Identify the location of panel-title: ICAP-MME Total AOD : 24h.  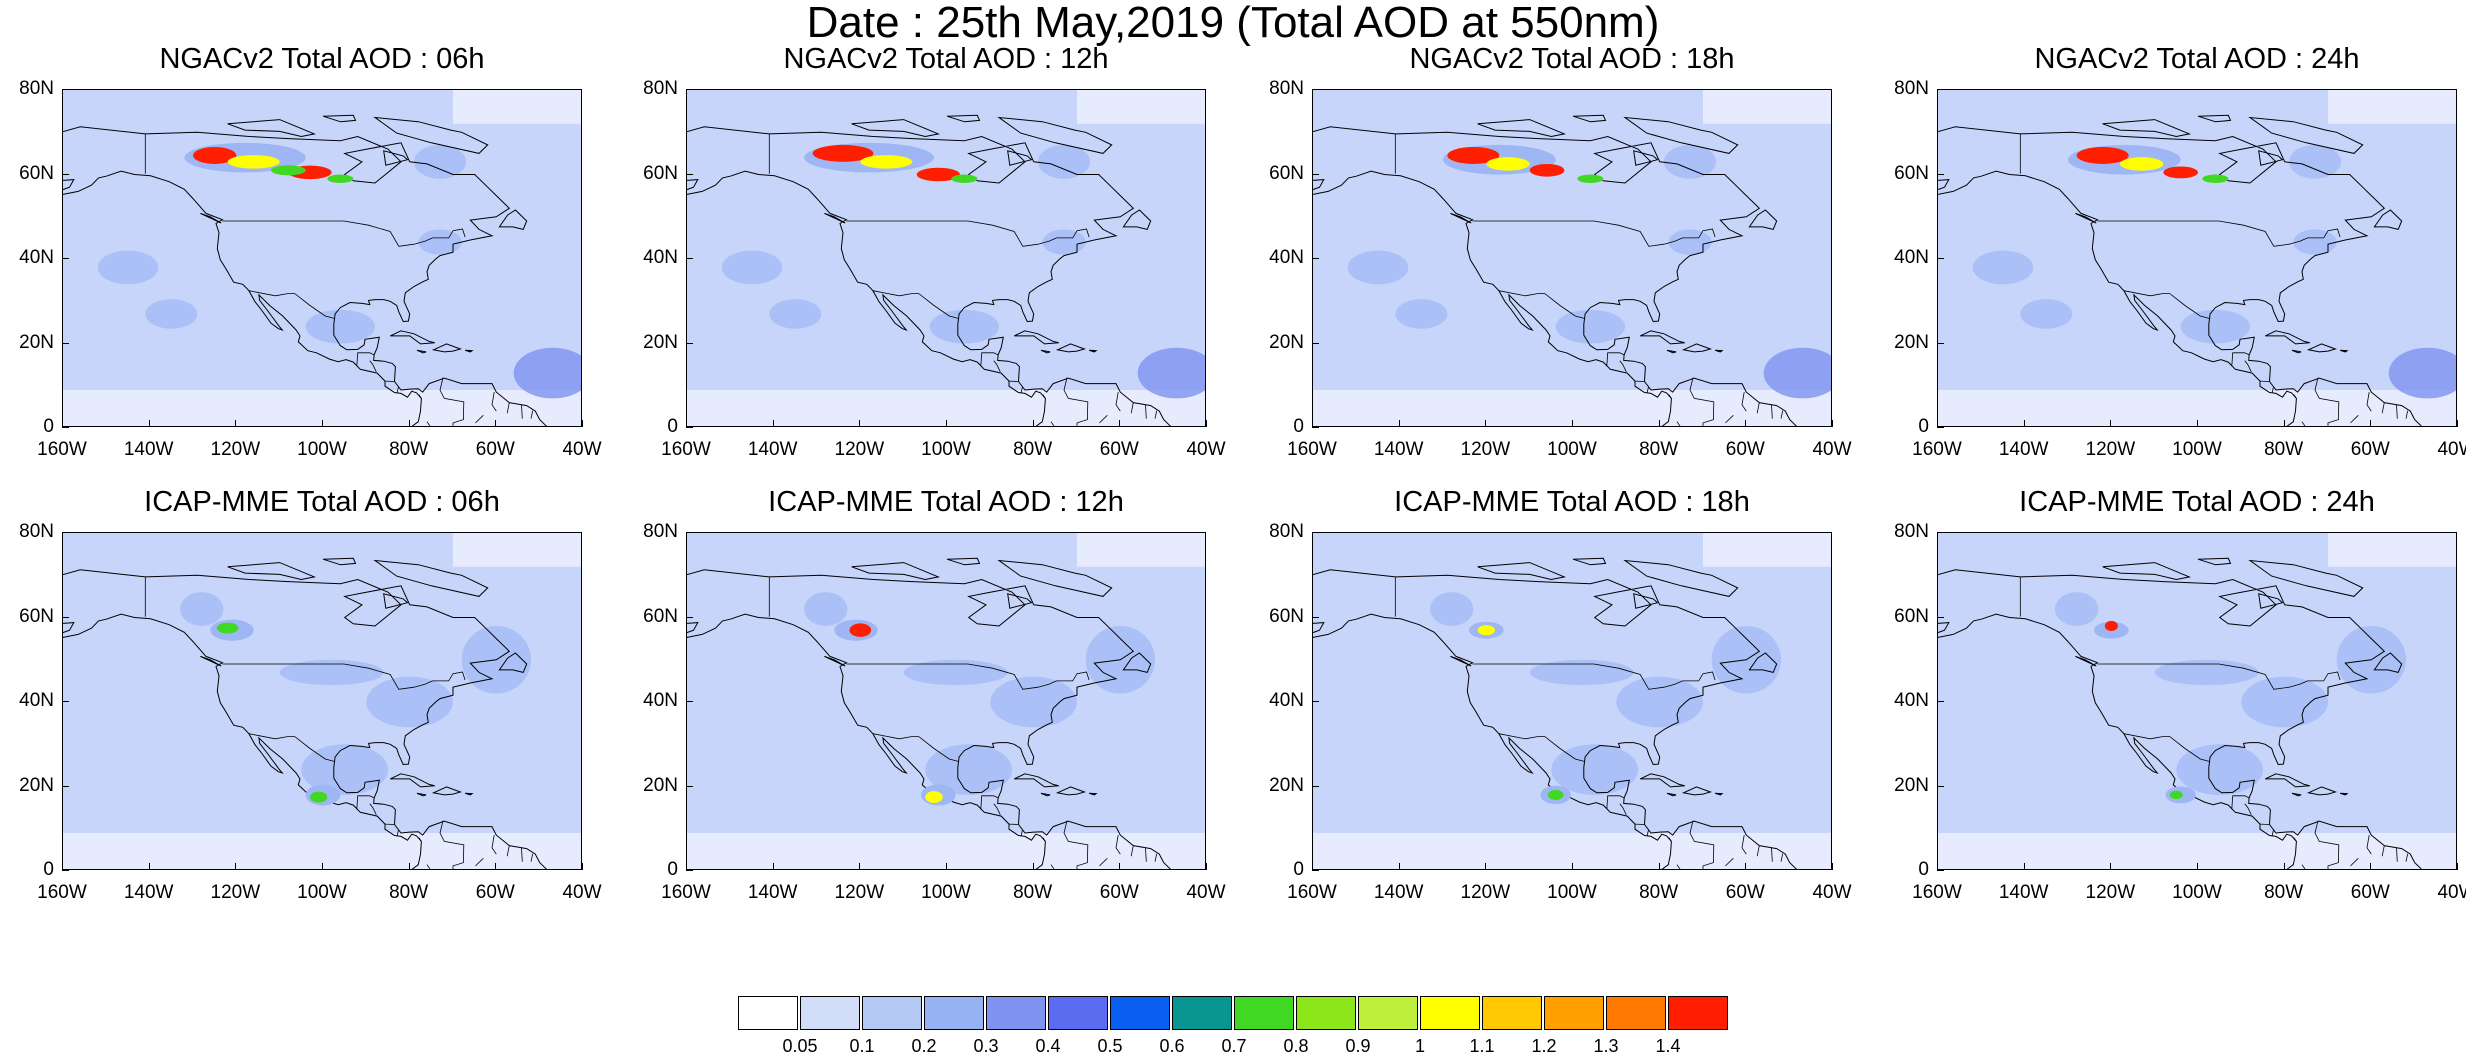
(2171, 502).